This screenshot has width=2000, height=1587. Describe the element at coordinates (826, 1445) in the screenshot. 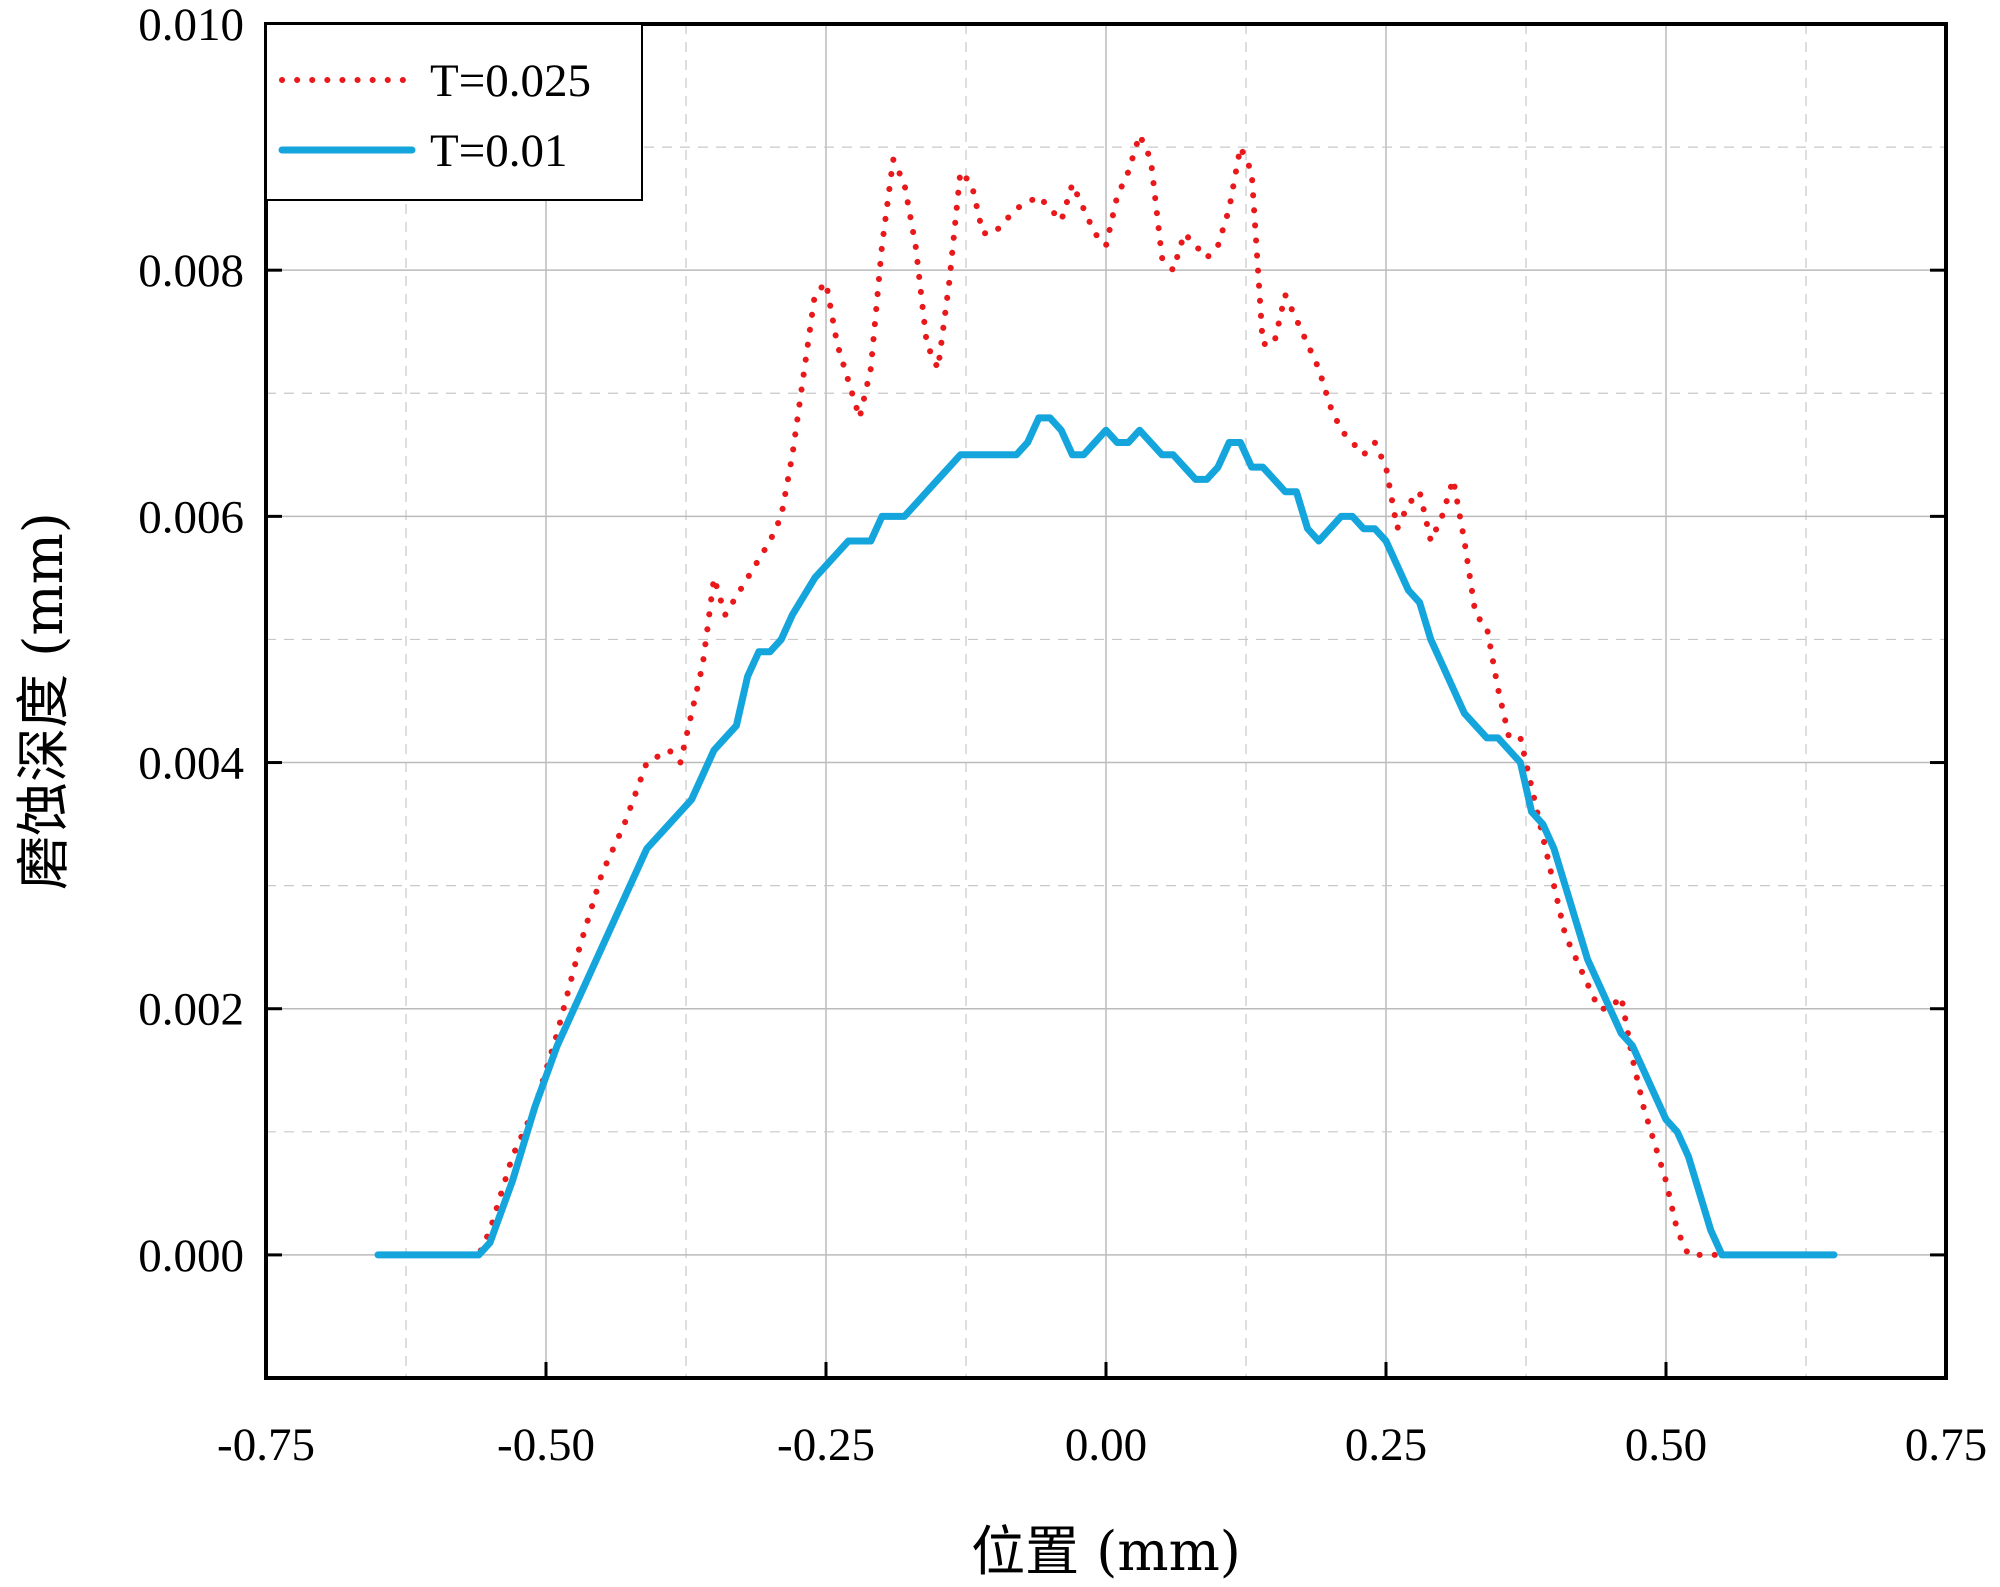

I see `x-tick-label-2: -0.25` at that location.